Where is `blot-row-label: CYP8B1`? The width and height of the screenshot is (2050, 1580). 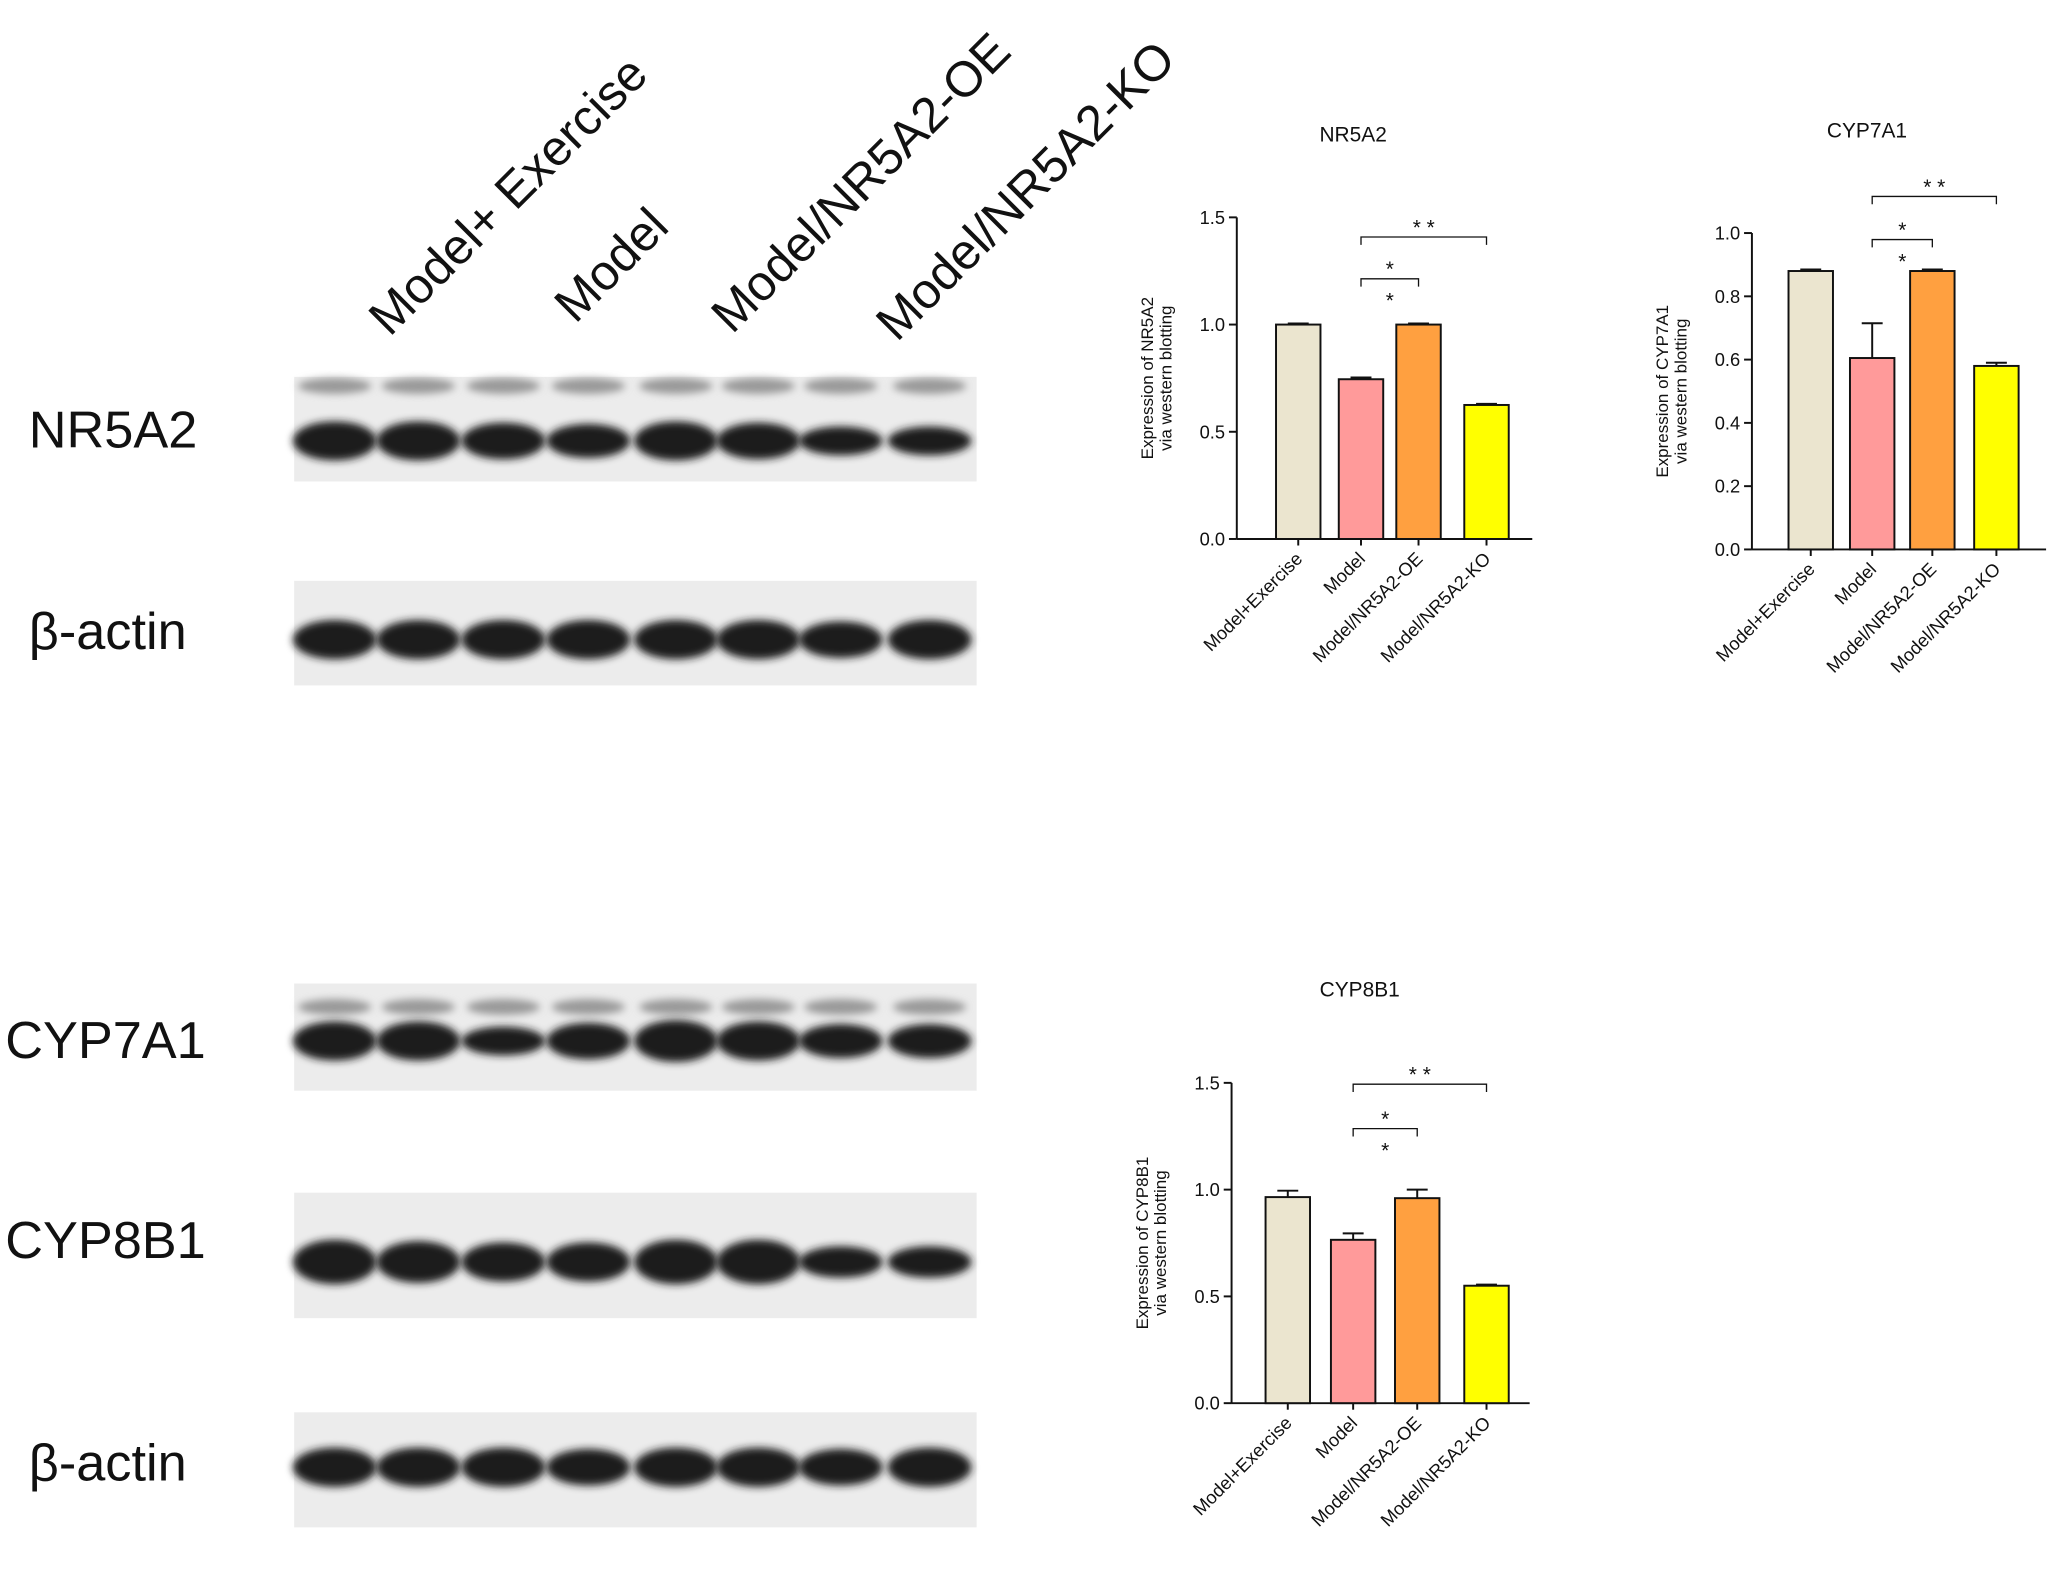
blot-row-label: CYP8B1 is located at coordinates (105, 1241).